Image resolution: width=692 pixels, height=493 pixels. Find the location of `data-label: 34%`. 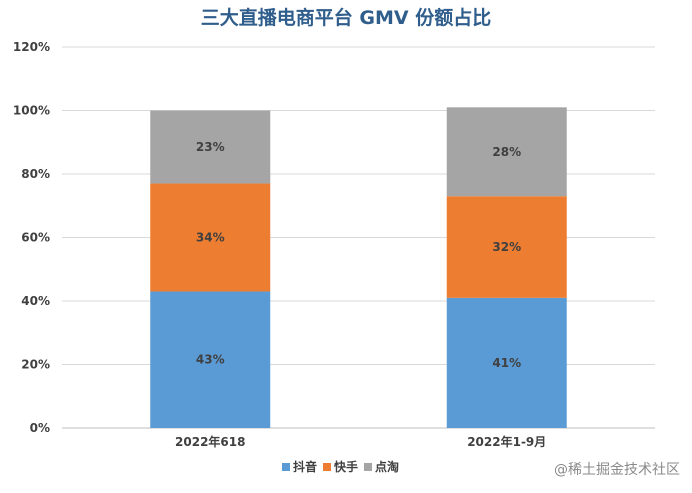

data-label: 34% is located at coordinates (210, 238).